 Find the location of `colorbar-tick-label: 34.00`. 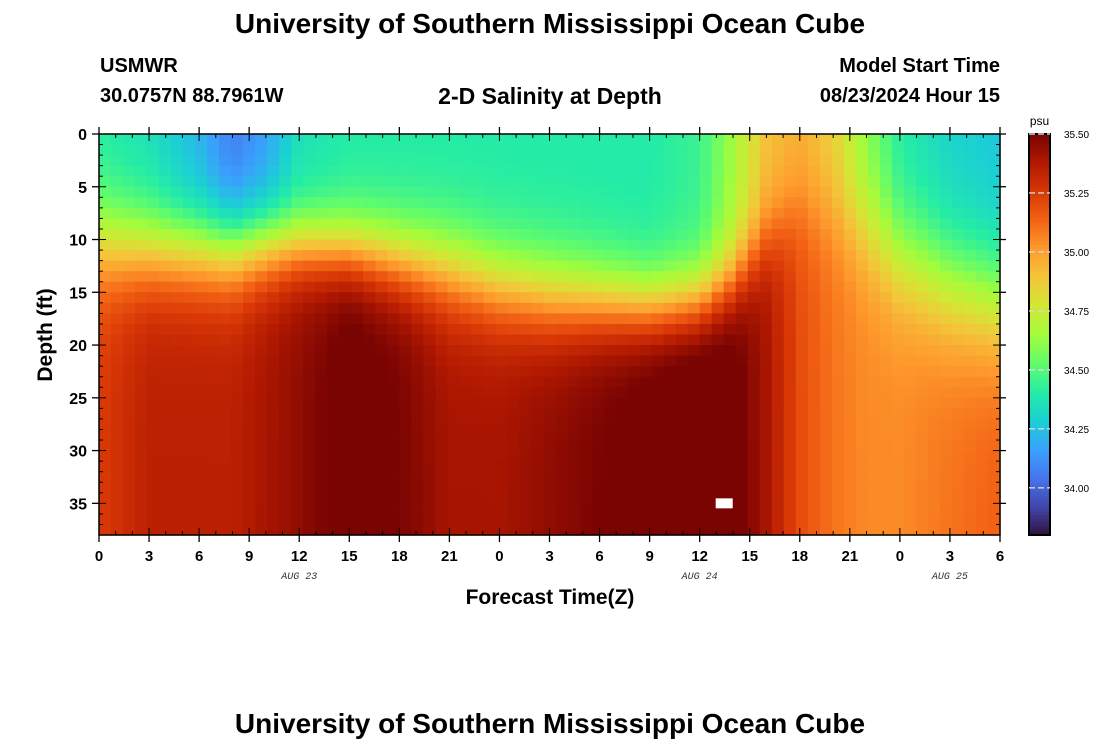

colorbar-tick-label: 34.00 is located at coordinates (1076, 489).